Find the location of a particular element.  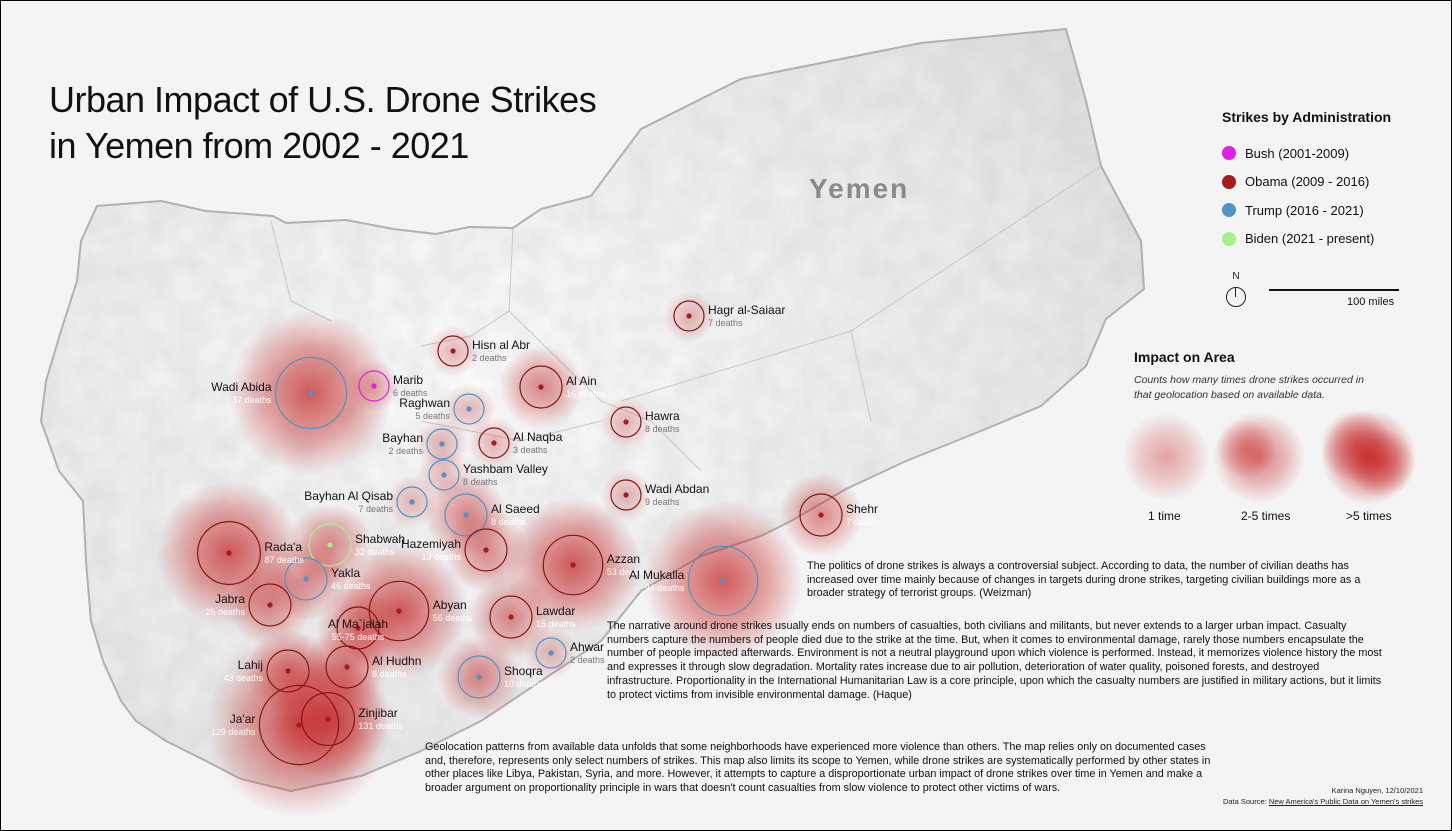

location-label: Bayhan Al Qisab 7 deaths is located at coordinates (313, 503).